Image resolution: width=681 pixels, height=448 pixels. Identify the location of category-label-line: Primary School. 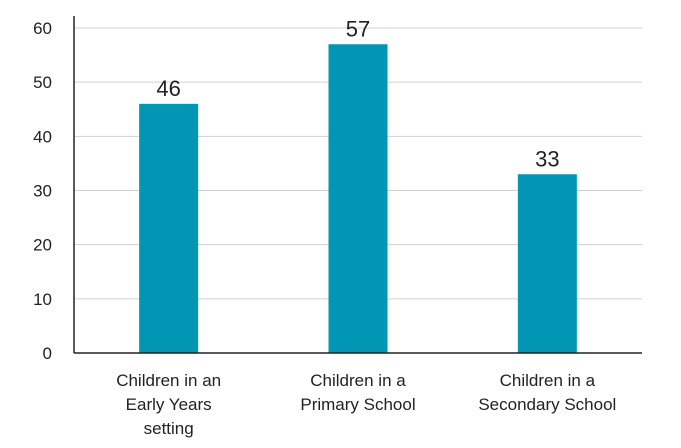
(357, 404).